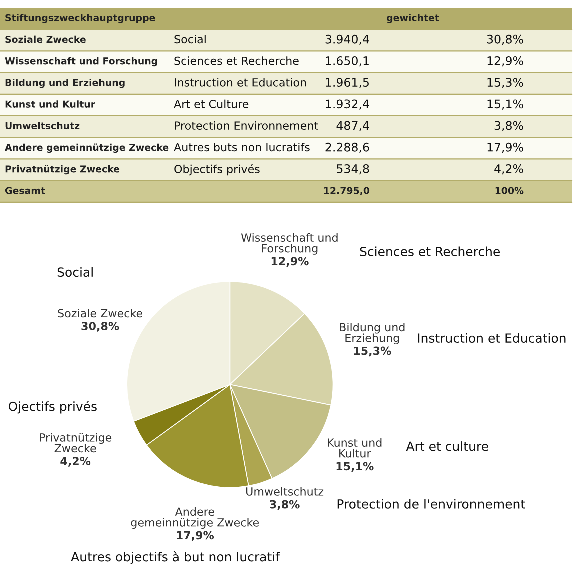 The image size is (584, 585). I want to click on text: Privatnützige Zwecke Objectifs privés 534,8 4,2%, so click(265, 170).